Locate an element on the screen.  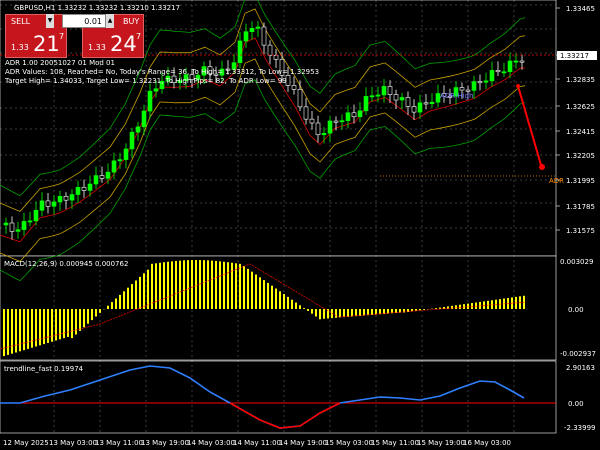
lot-size-input: 0.01 is located at coordinates (84, 21).